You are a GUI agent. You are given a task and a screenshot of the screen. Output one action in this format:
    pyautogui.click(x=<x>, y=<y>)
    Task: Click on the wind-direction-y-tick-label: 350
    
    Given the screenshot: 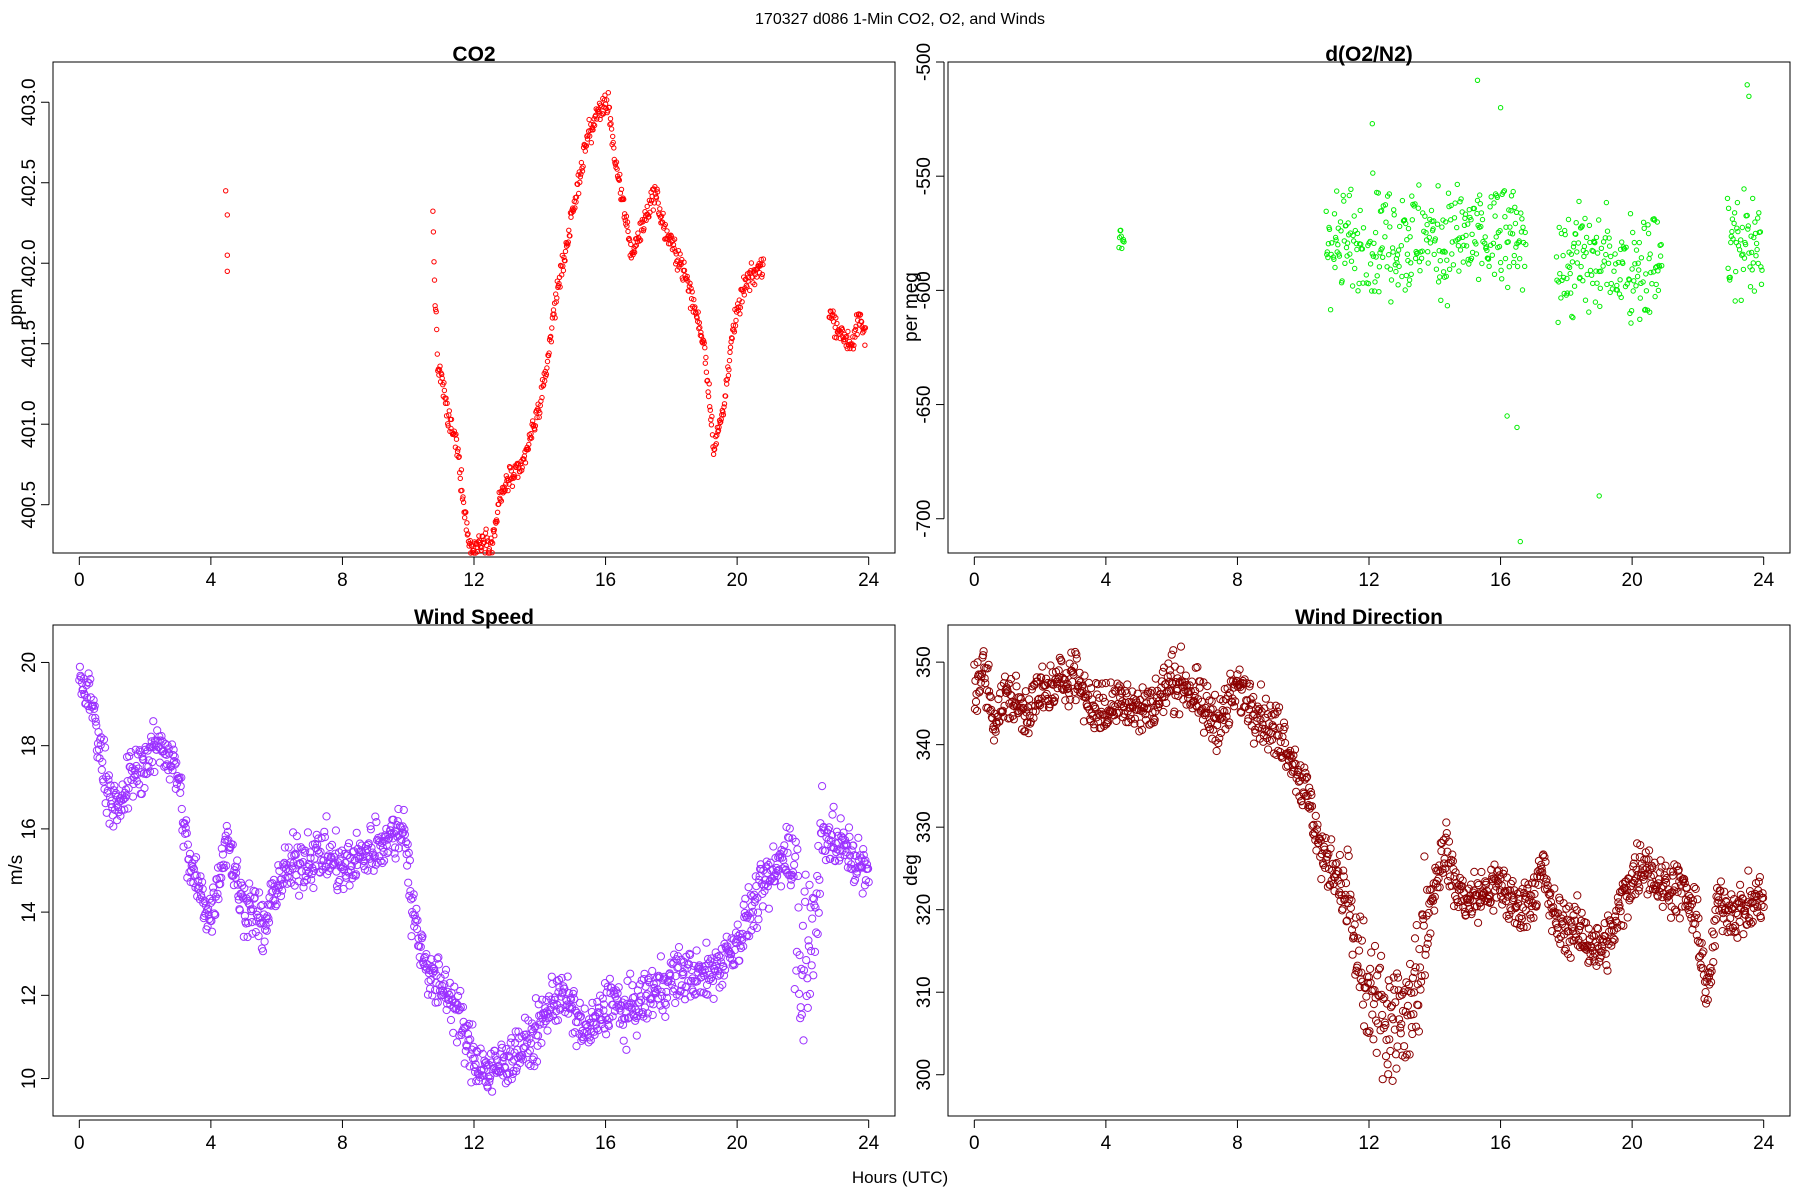 What is the action you would take?
    pyautogui.click(x=924, y=662)
    